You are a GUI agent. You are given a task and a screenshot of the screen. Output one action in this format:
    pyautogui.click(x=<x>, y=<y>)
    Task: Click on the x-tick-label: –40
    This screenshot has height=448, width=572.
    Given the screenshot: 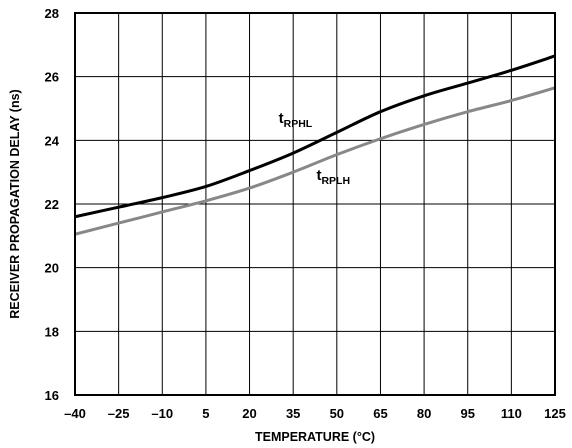 What is the action you would take?
    pyautogui.click(x=75, y=413)
    